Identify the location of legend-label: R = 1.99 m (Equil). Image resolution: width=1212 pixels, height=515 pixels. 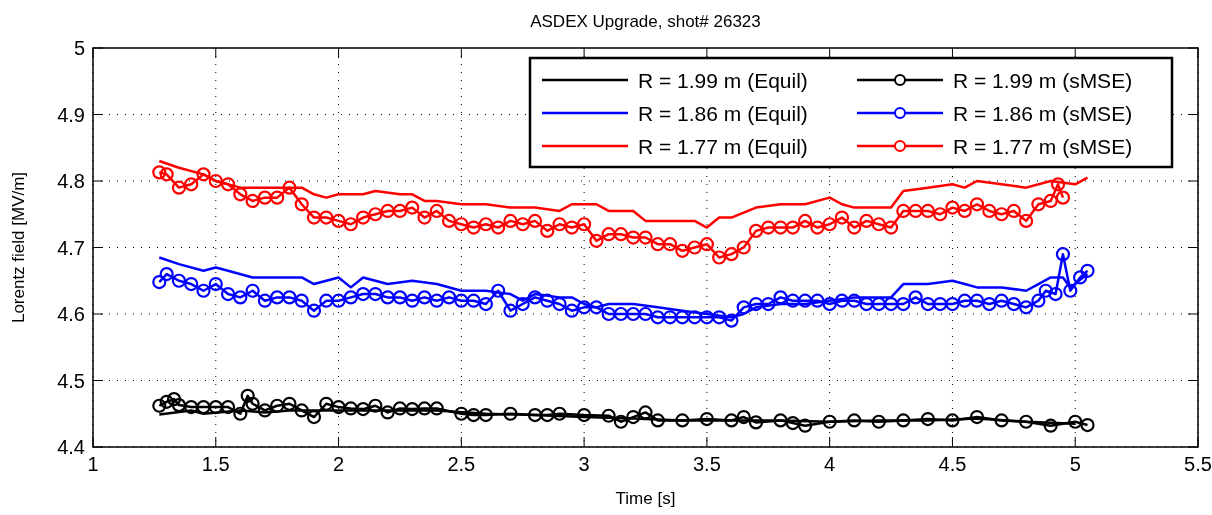
(723, 80).